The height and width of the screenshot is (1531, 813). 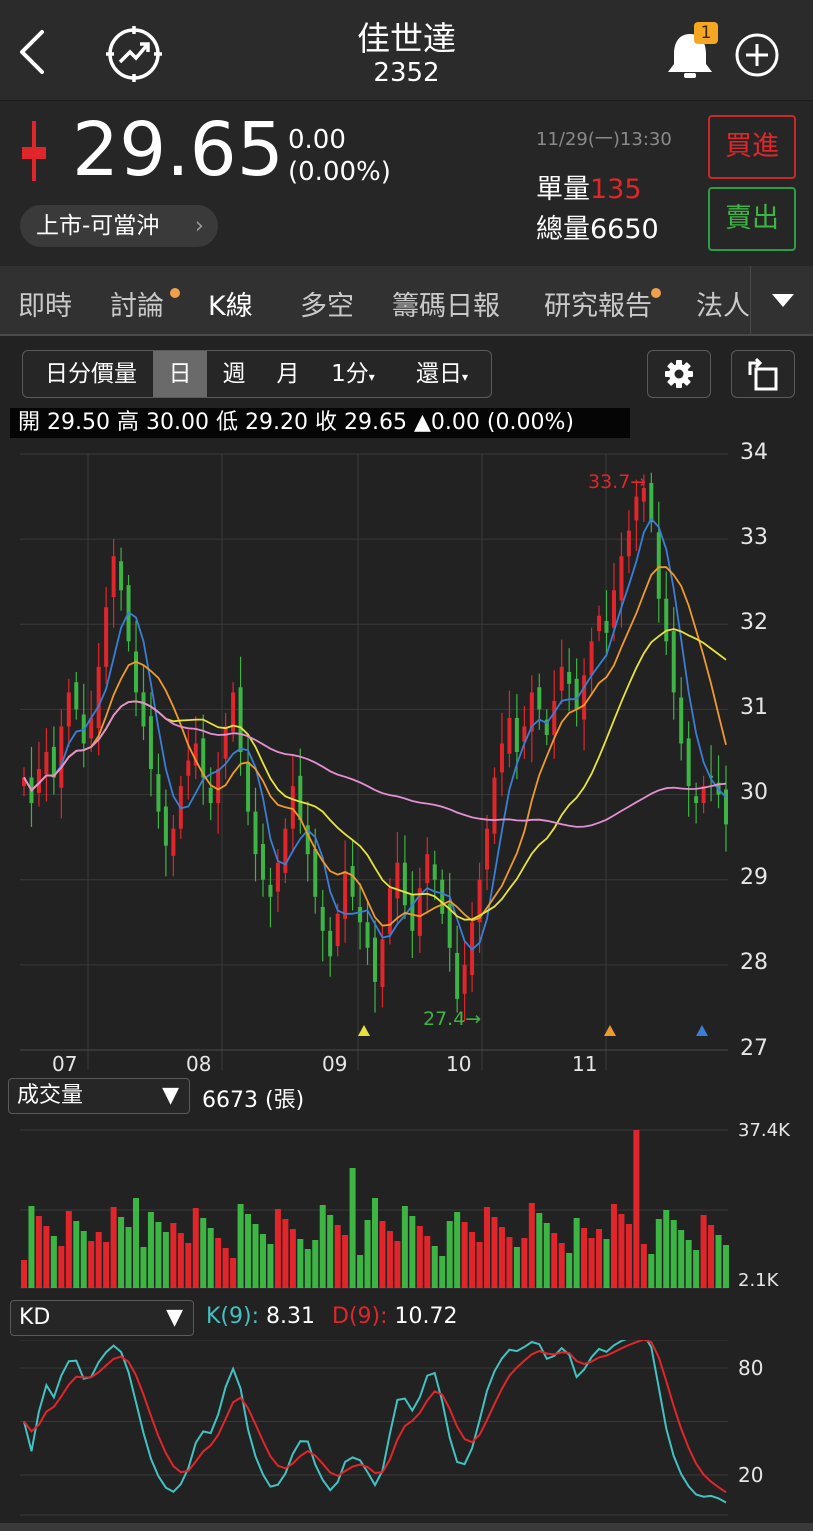 What do you see at coordinates (332, 1316) in the screenshot?
I see `kd-values: K(9): 8.31 D(9): 10.72` at bounding box center [332, 1316].